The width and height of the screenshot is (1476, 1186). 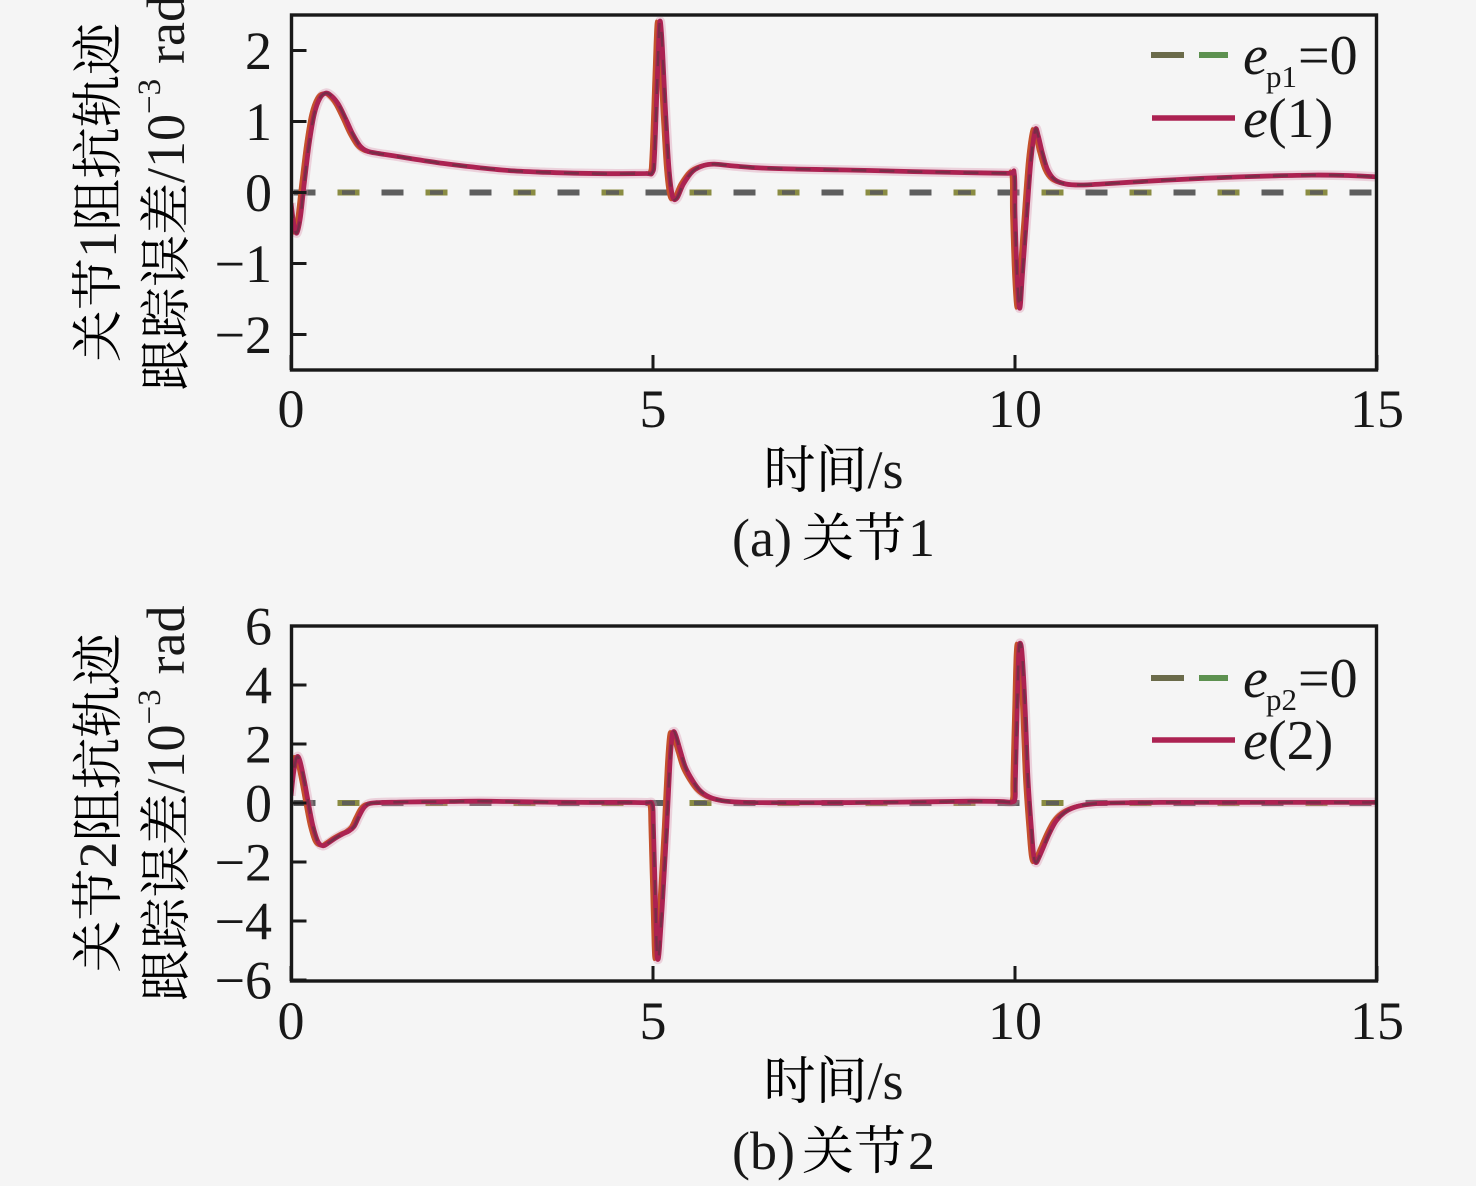 I want to click on svg-text: −1, so click(x=243, y=264).